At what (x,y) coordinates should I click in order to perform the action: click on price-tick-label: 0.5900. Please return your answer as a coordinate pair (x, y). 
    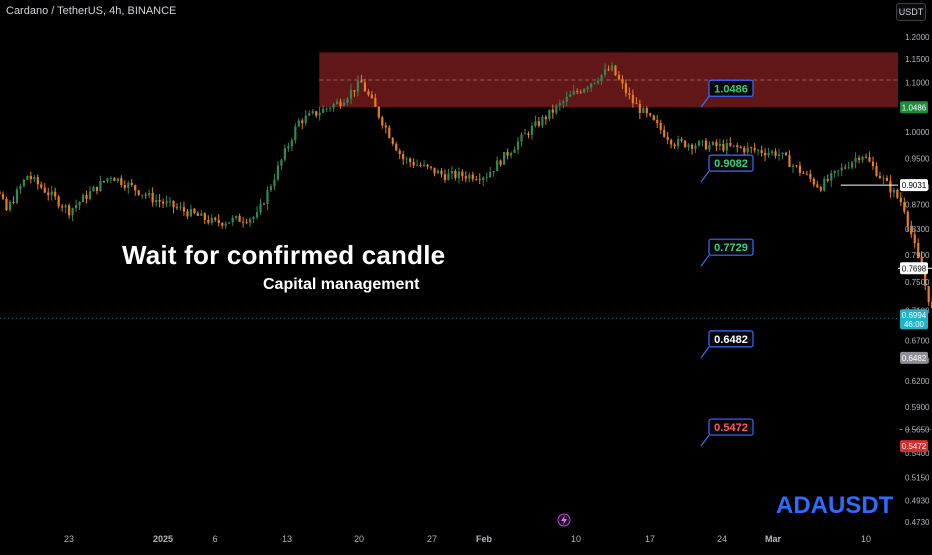
    Looking at the image, I should click on (917, 407).